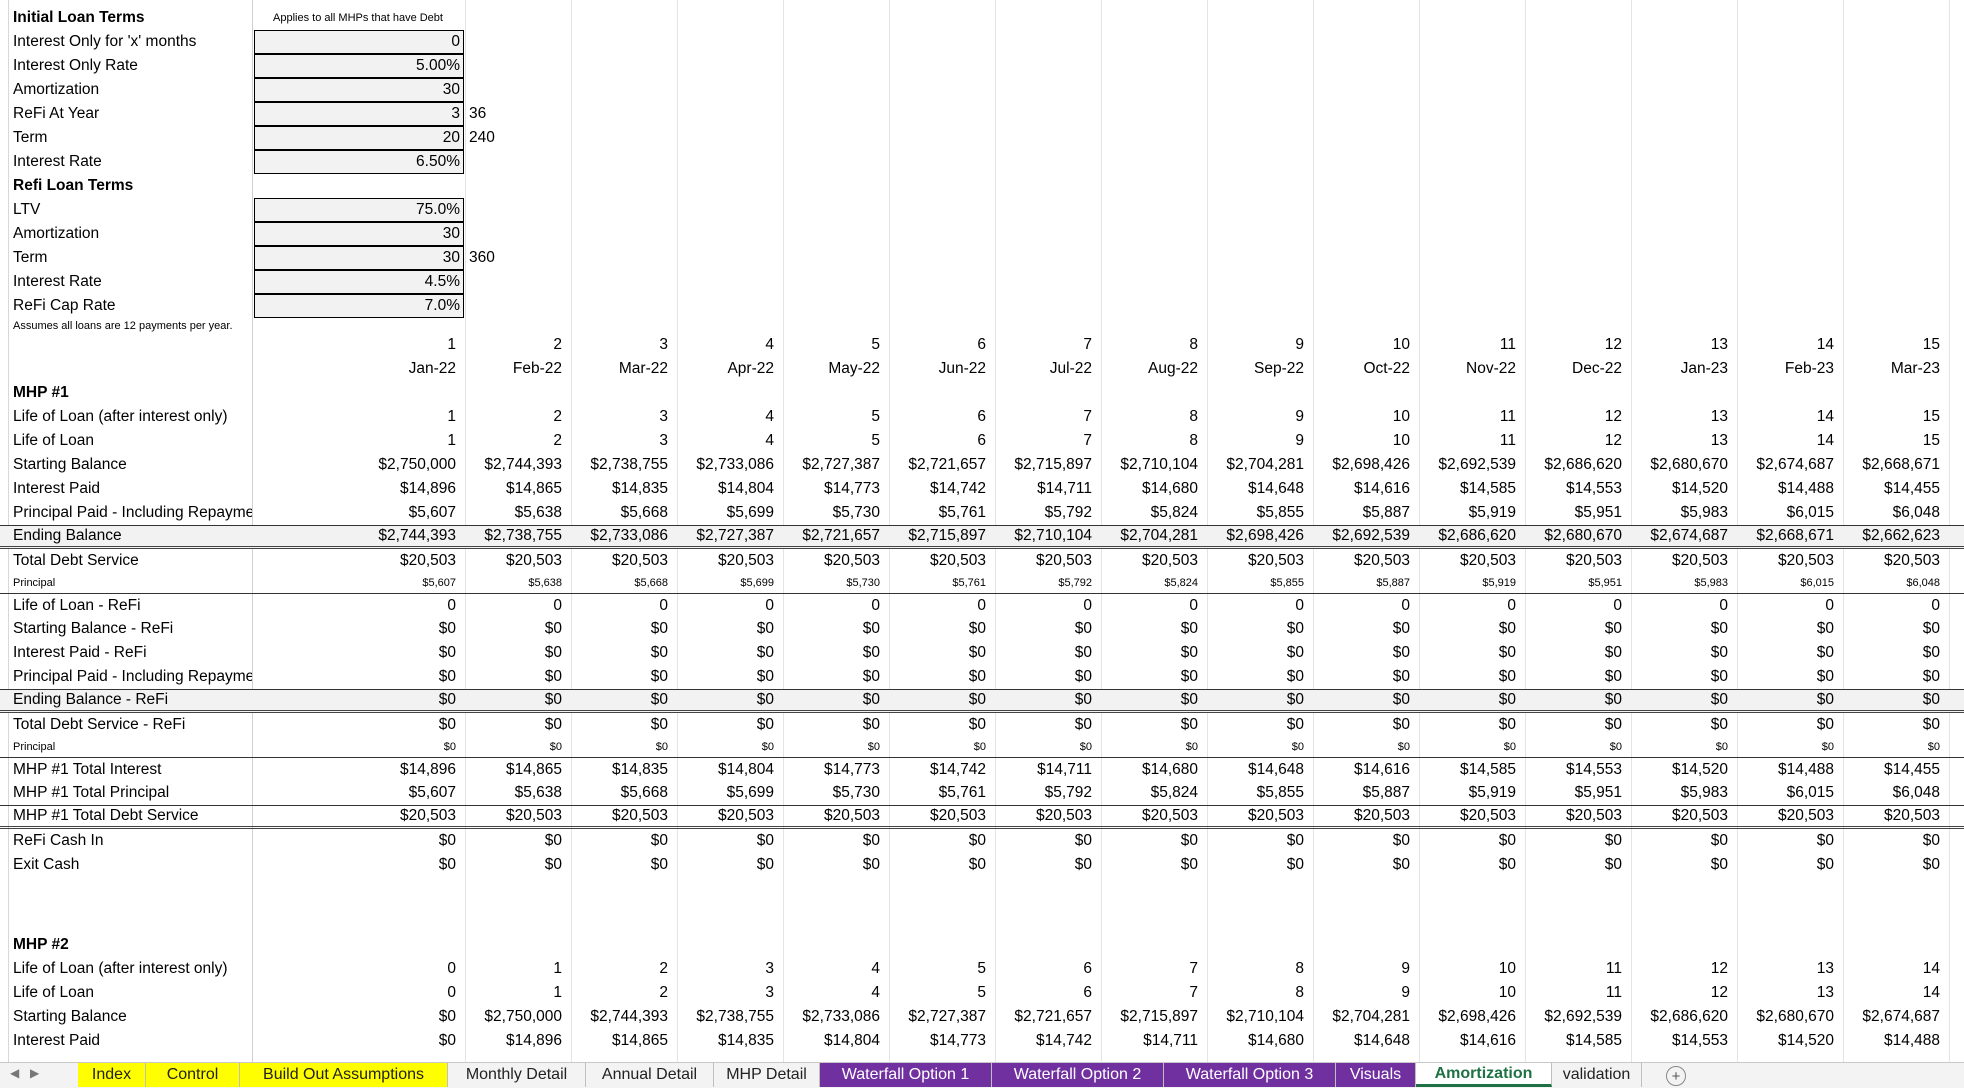 This screenshot has height=1088, width=1964. Describe the element at coordinates (981, 968) in the screenshot. I see `value-cell: 5` at that location.